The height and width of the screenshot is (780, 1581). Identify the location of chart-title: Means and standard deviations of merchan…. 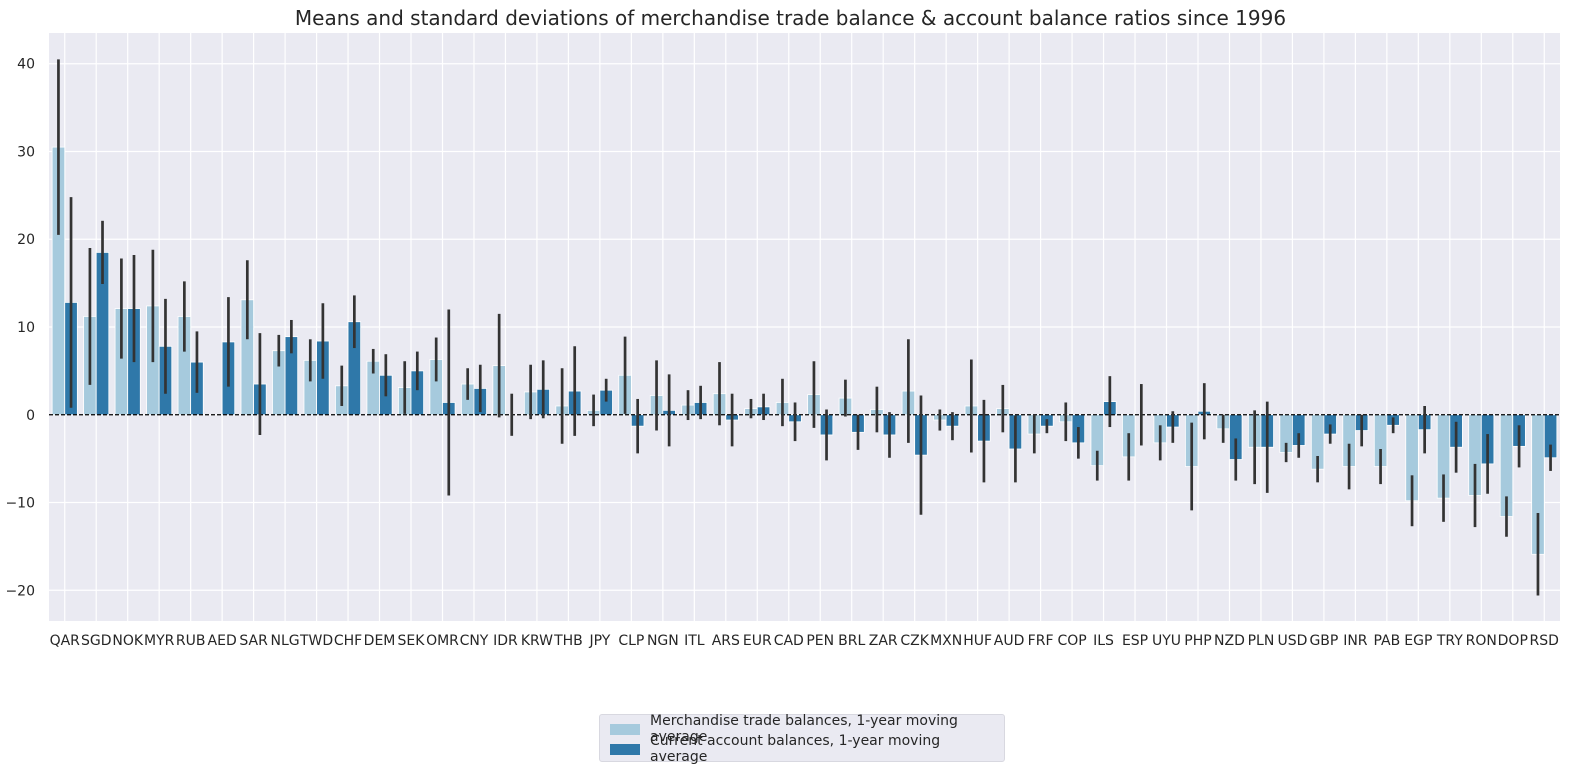
(790, 18).